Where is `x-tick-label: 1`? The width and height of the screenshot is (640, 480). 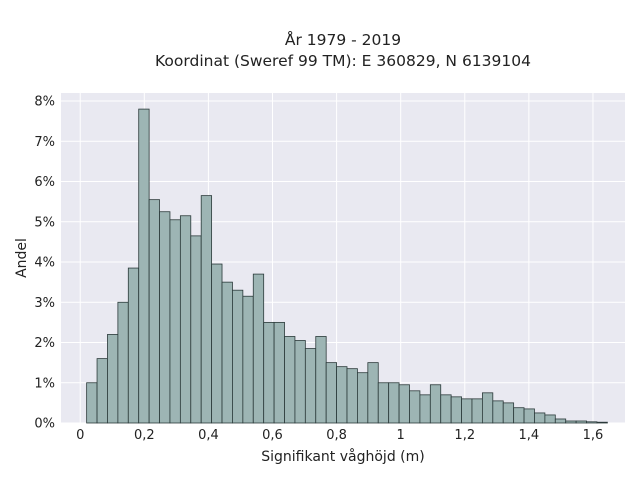 x-tick-label: 1 is located at coordinates (401, 435).